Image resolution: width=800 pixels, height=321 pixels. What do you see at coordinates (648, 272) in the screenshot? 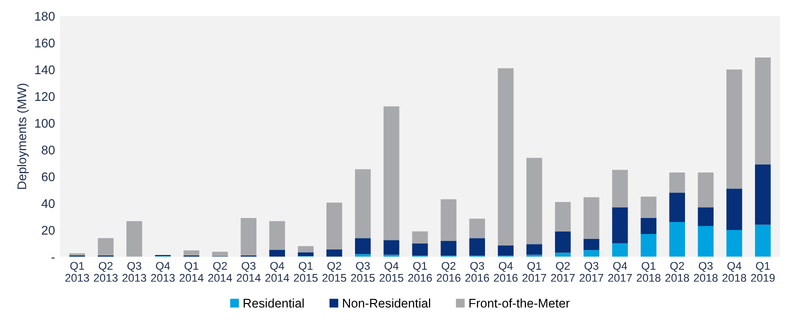
I see `x-tick-label: Q1 2018` at bounding box center [648, 272].